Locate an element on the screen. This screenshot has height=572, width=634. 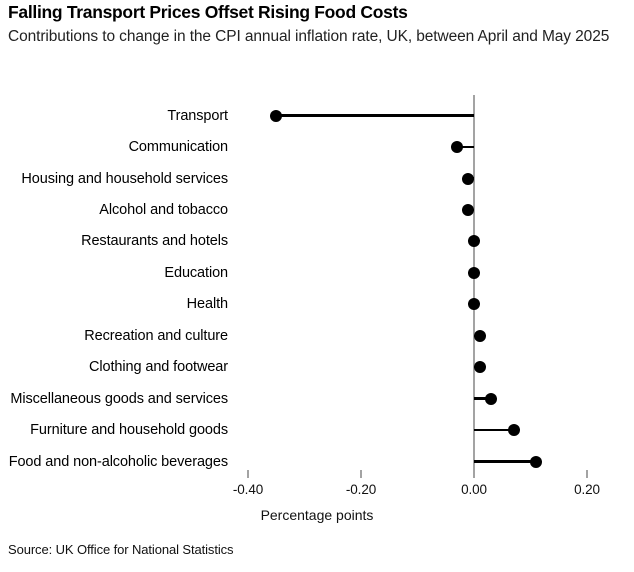
chart-row: Communication is located at coordinates (317, 146).